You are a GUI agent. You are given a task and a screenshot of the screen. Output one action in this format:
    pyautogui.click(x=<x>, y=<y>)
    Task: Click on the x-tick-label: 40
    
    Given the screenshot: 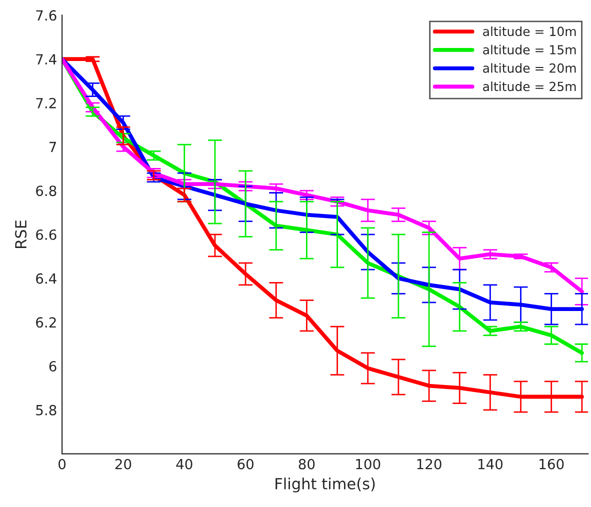 What is the action you would take?
    pyautogui.click(x=184, y=464)
    